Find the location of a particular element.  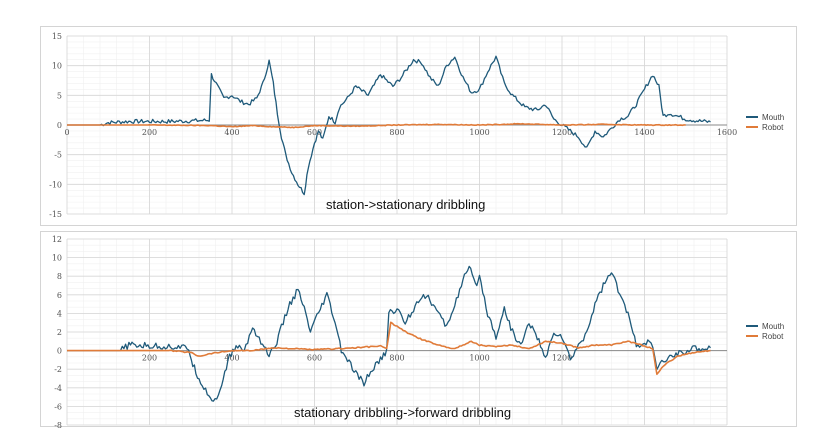

chart-2-y-tick-label: 10 is located at coordinates (57, 258).